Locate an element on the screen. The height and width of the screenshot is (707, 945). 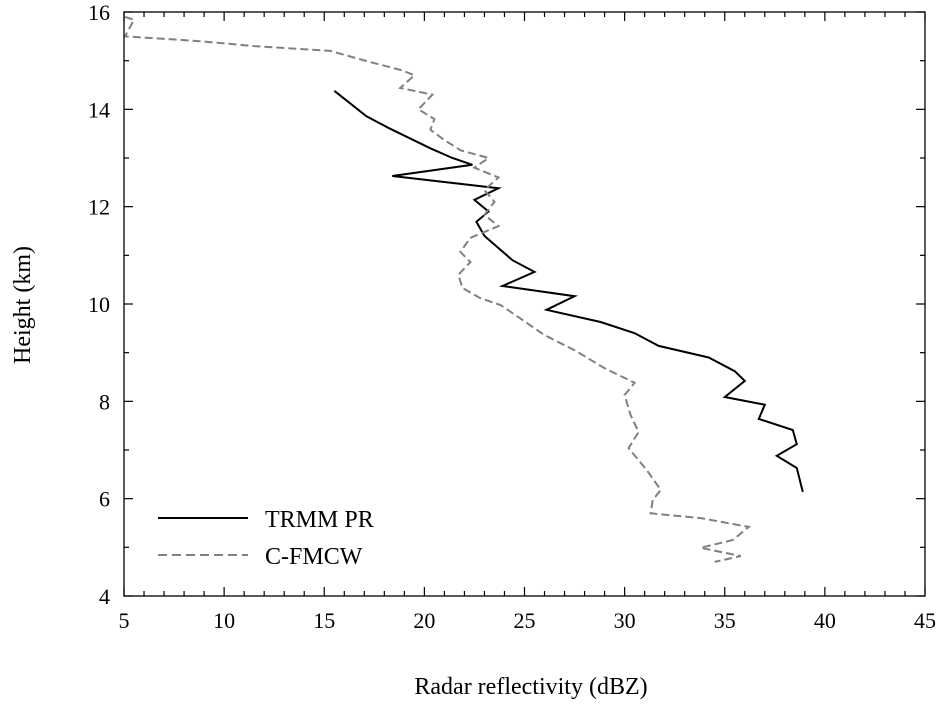
x-tick-label: 25 is located at coordinates (525, 620).